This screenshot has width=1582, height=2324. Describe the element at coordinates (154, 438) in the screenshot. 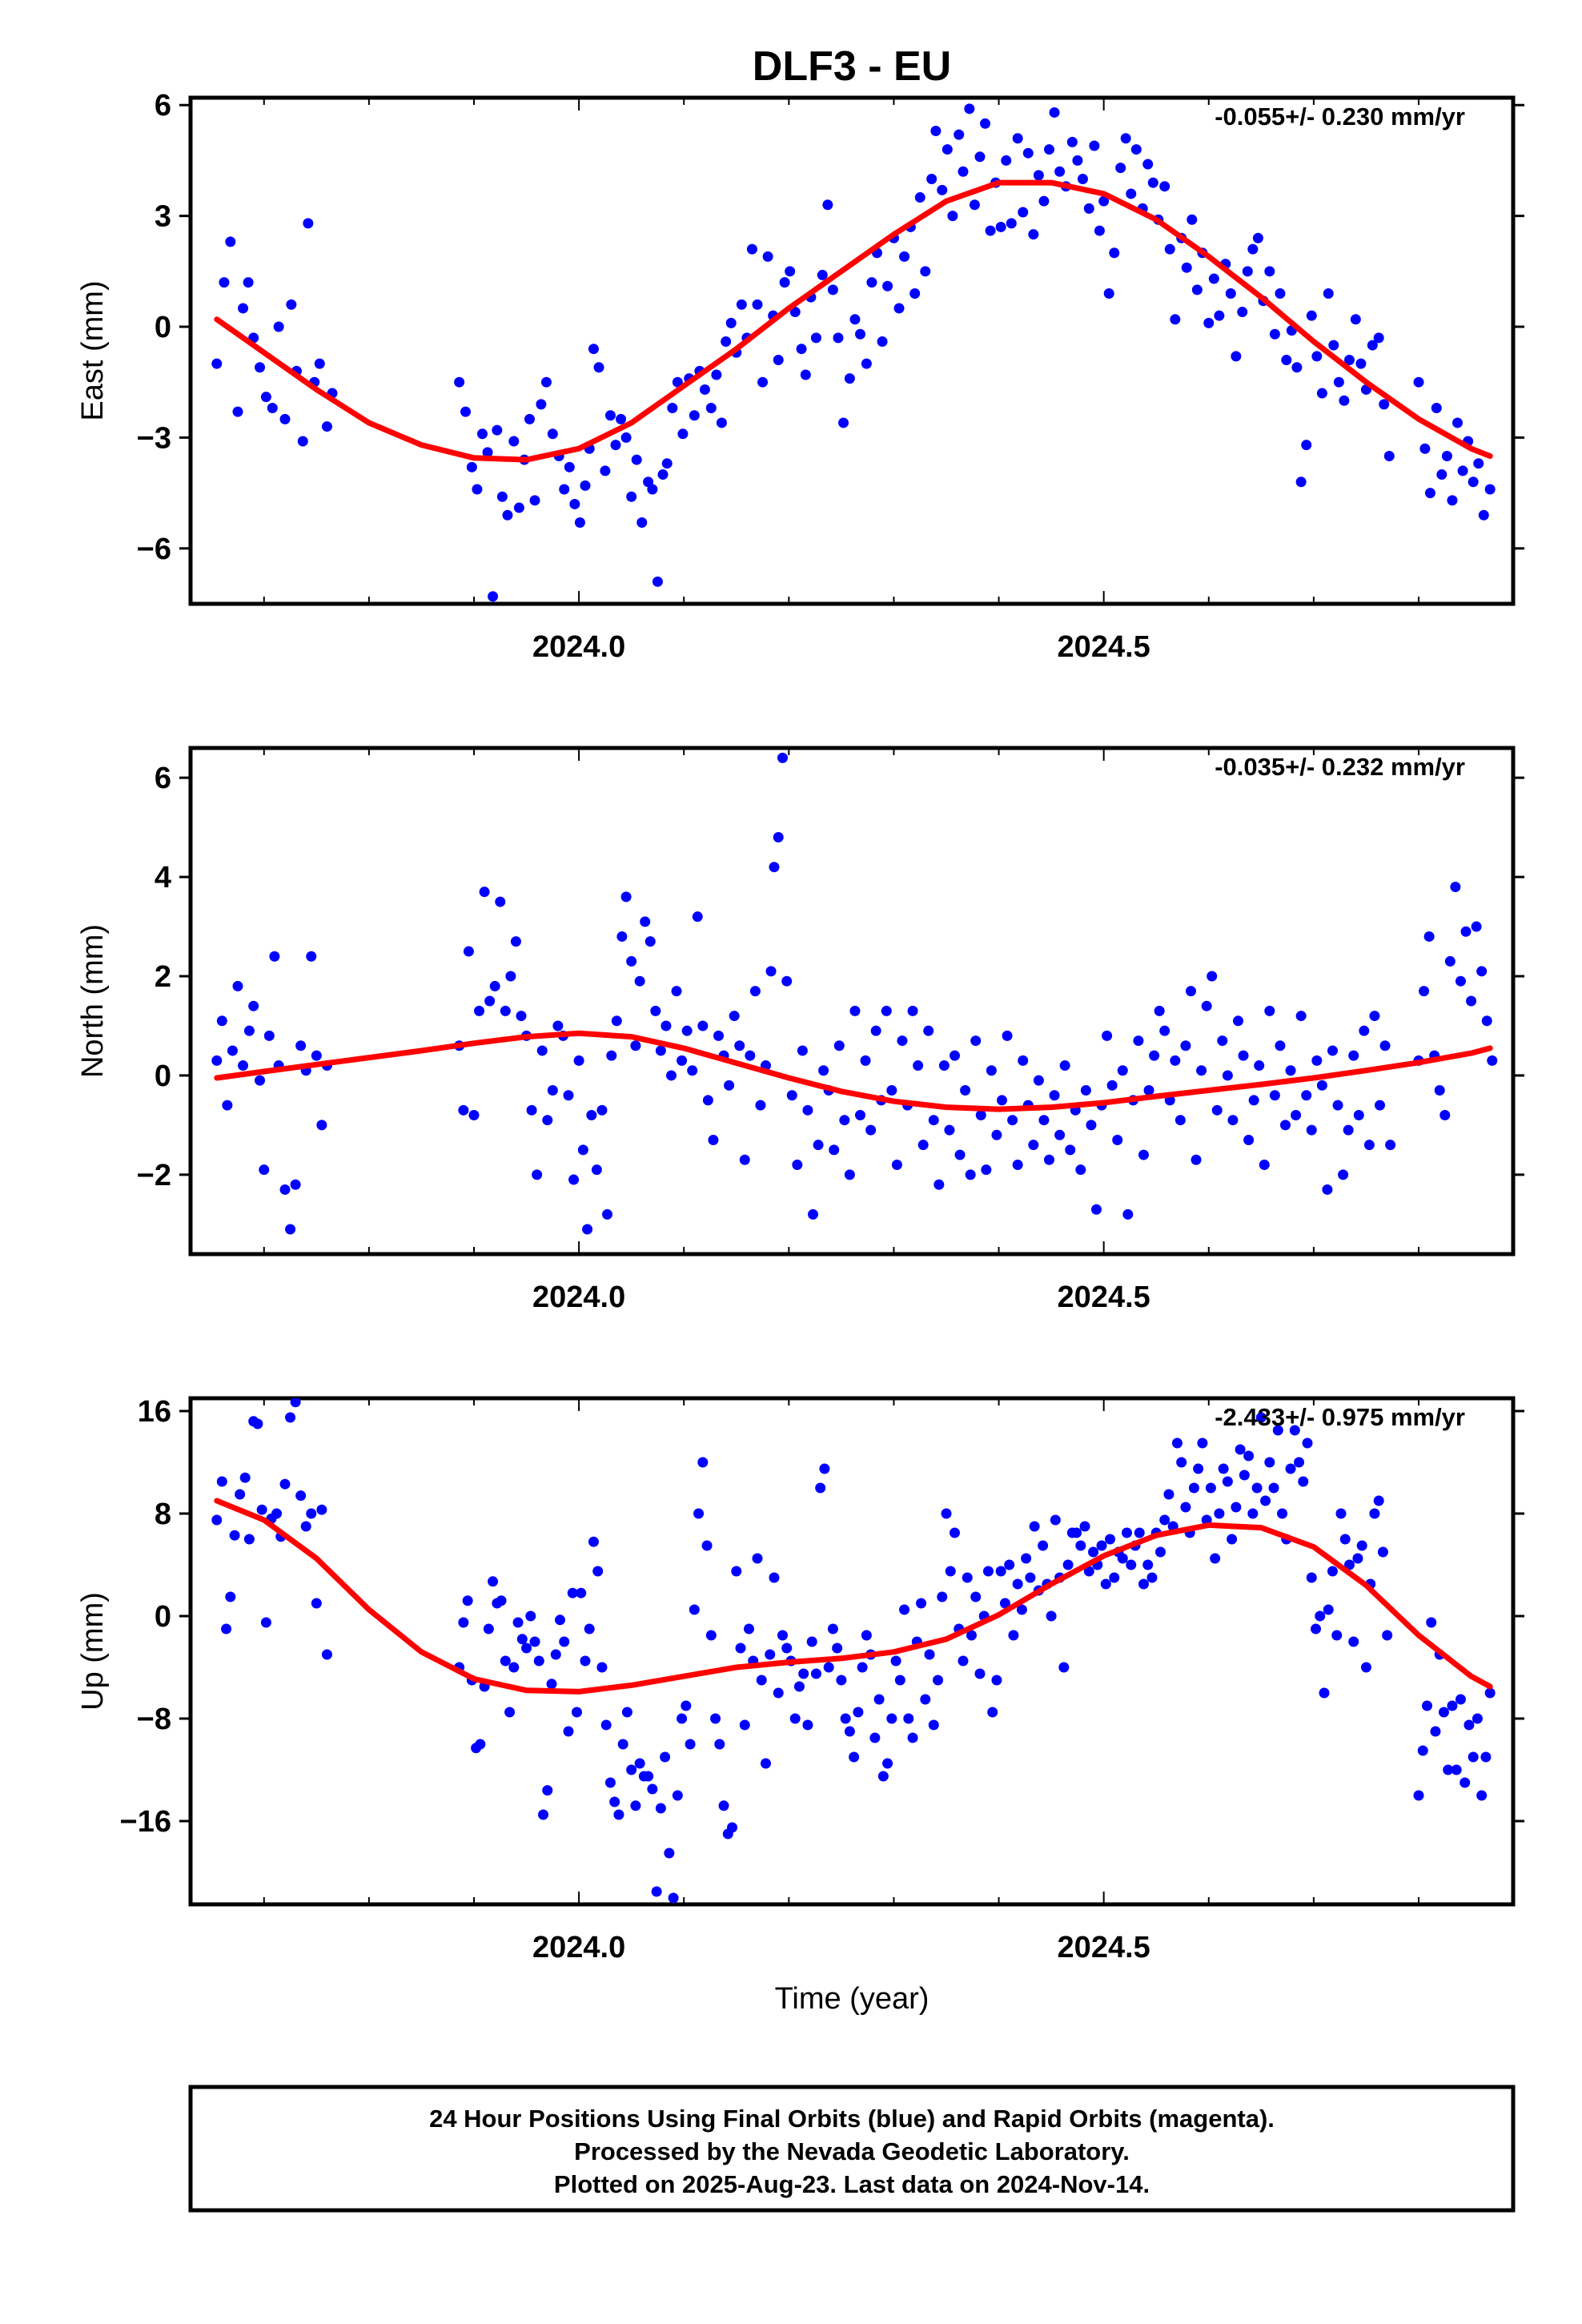

I see `east-y-tick-label: −3` at that location.